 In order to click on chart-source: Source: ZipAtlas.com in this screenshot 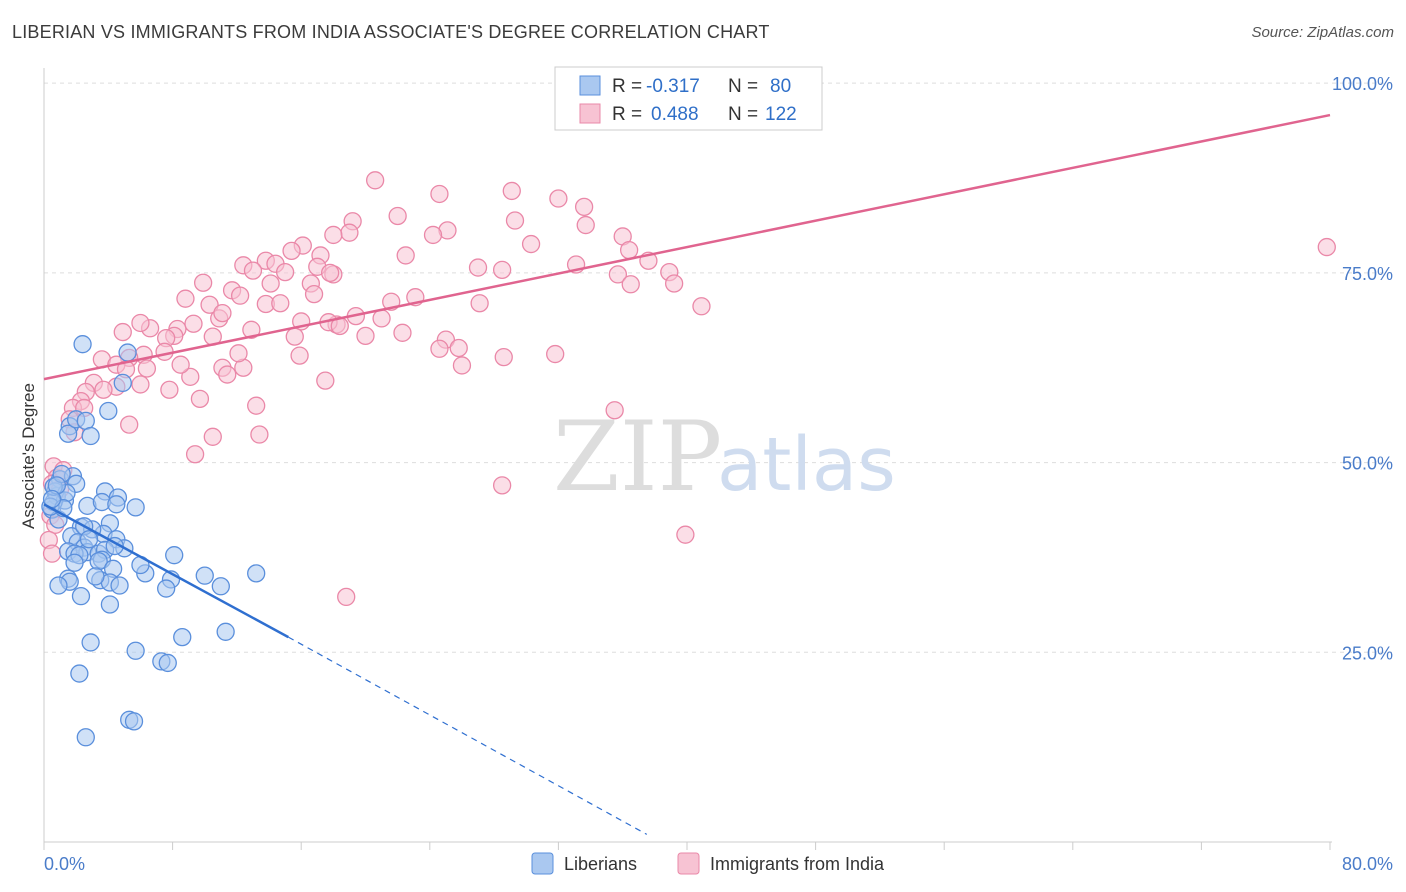, I will do `click(1322, 32)`.